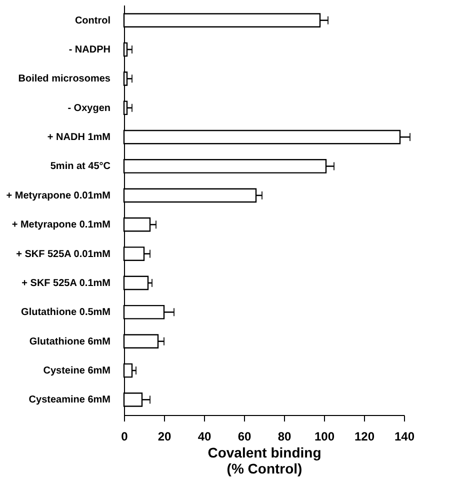 The image size is (463, 500). What do you see at coordinates (69, 342) in the screenshot?
I see `y-tick-label: Glutathione 6mM` at bounding box center [69, 342].